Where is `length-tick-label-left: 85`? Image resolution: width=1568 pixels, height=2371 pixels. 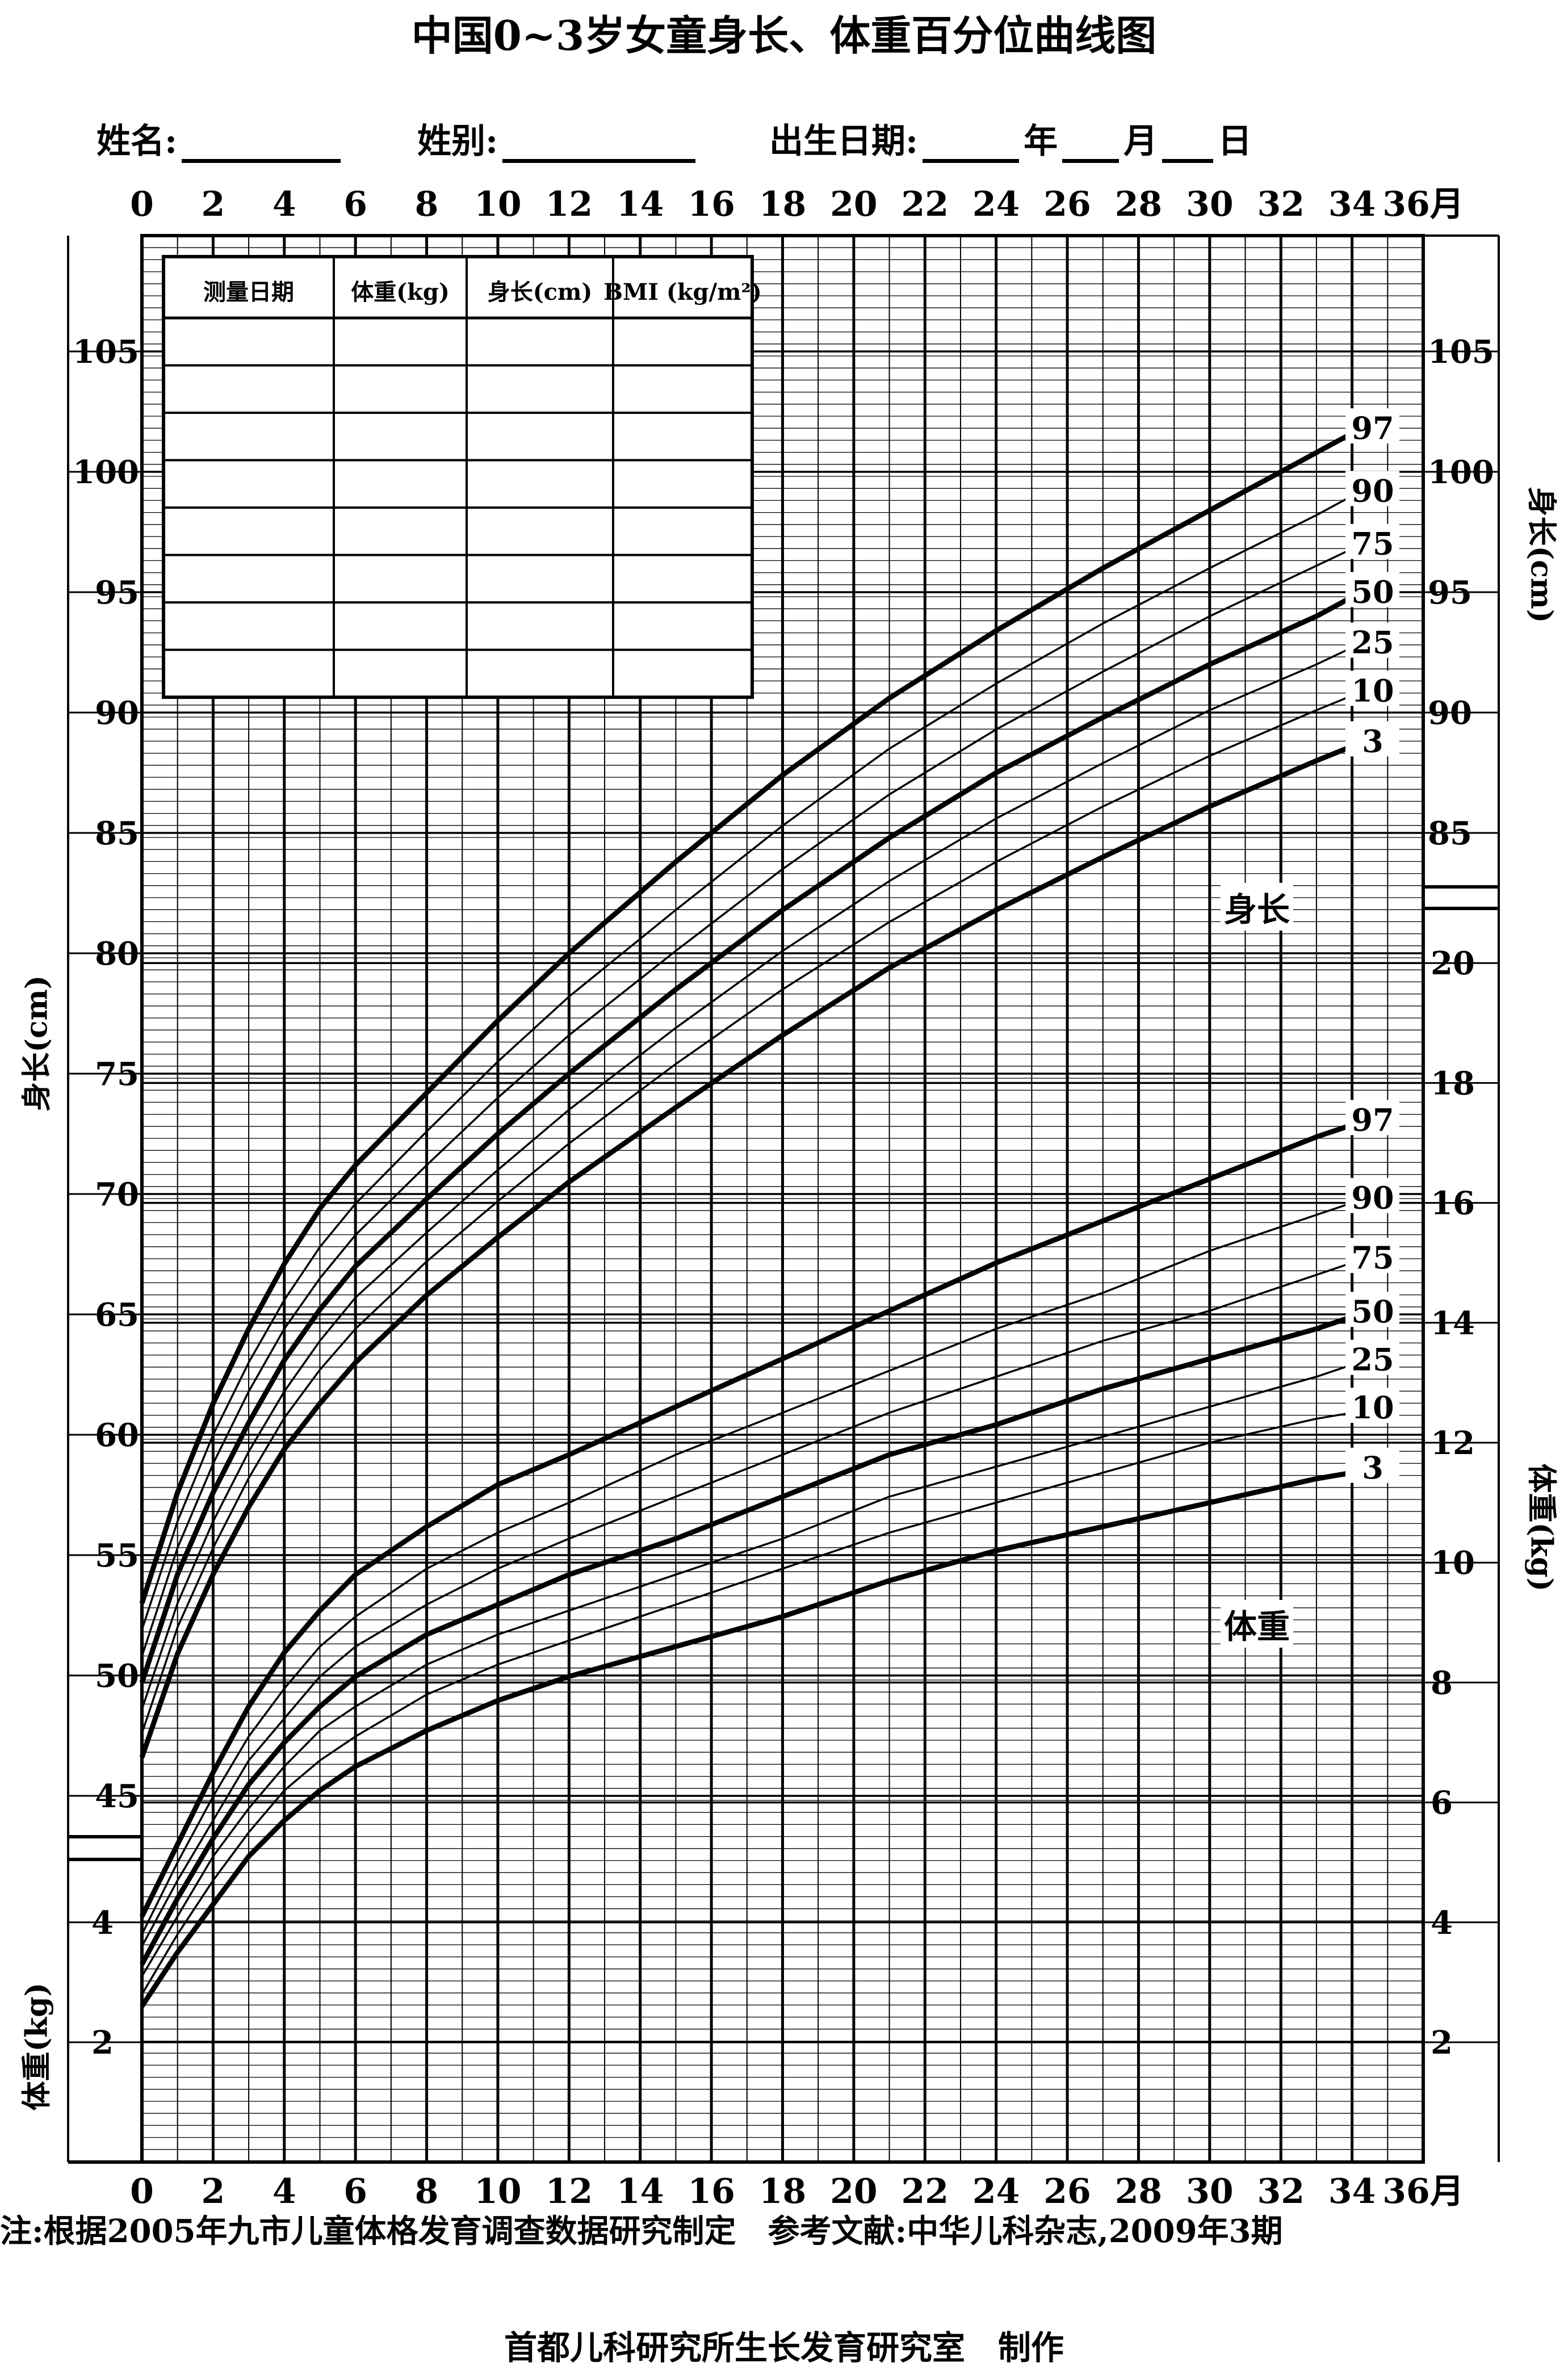 length-tick-label-left: 85 is located at coordinates (117, 833).